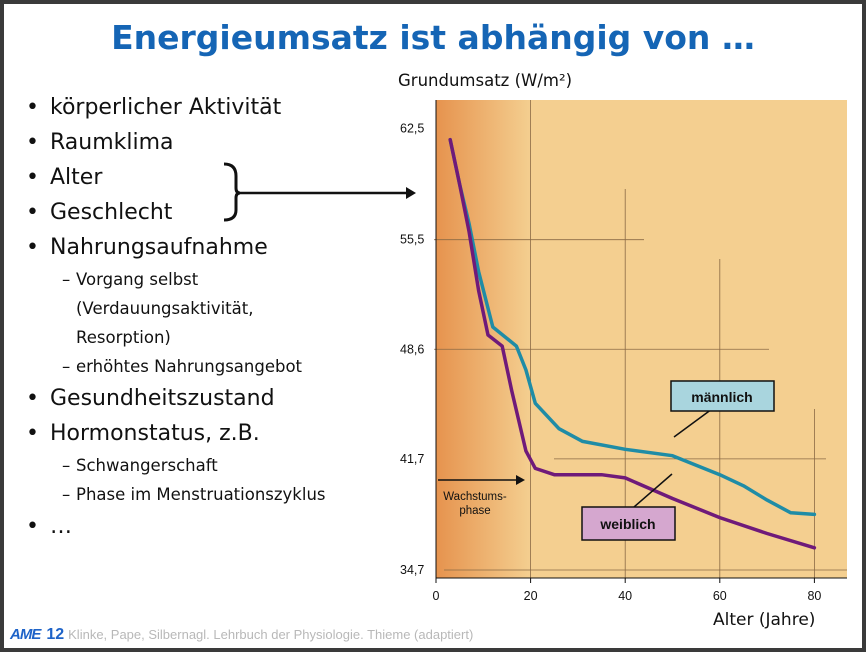  I want to click on bracket, so click(232, 192).